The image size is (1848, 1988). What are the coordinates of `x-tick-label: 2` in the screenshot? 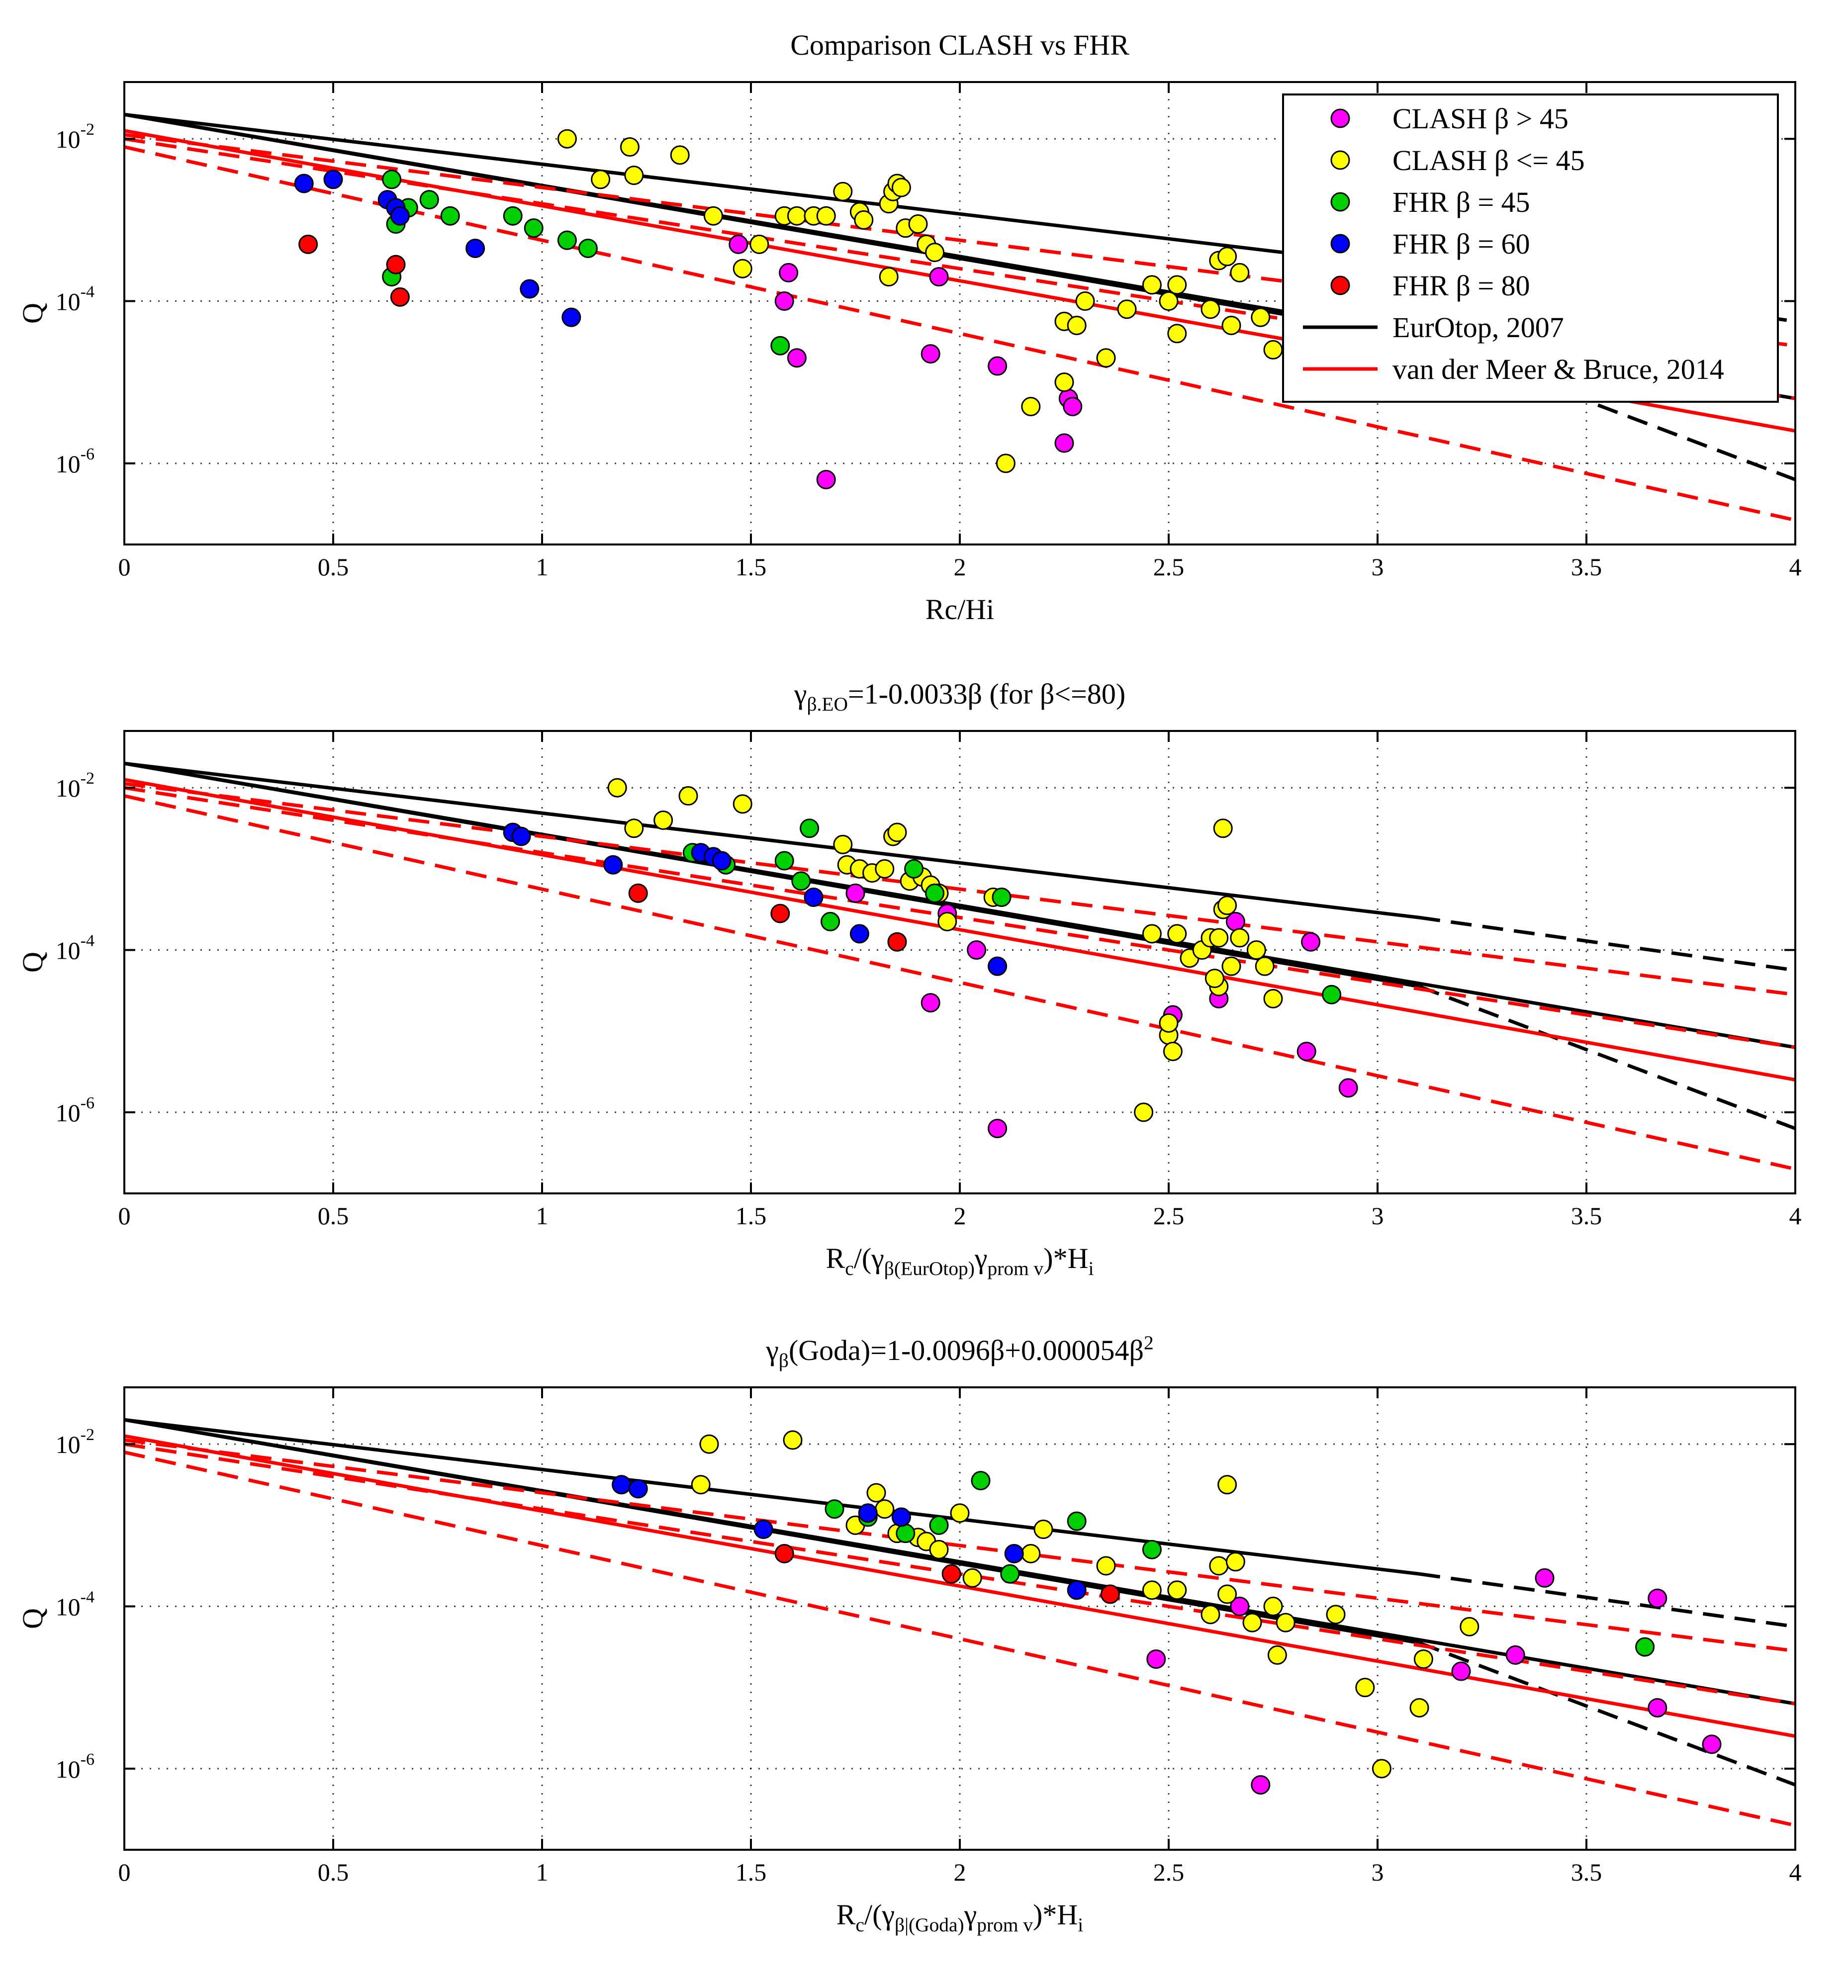 It's located at (960, 567).